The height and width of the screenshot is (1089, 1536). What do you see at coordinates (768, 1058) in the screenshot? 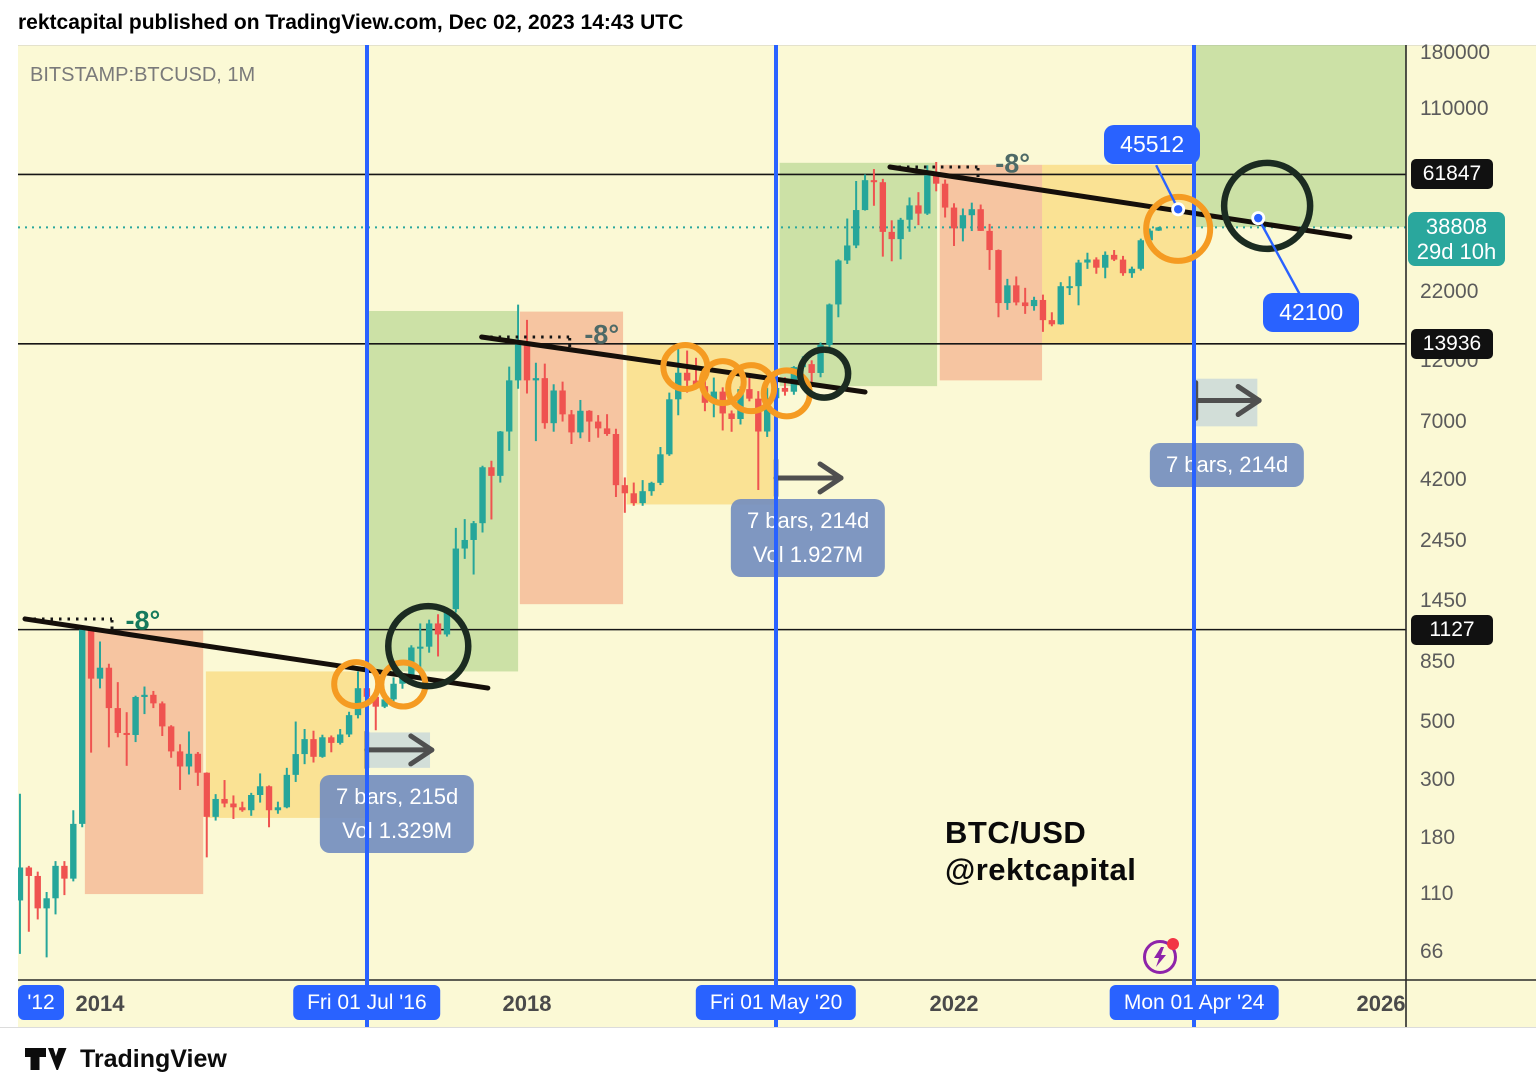
I see `footer: TradingView` at bounding box center [768, 1058].